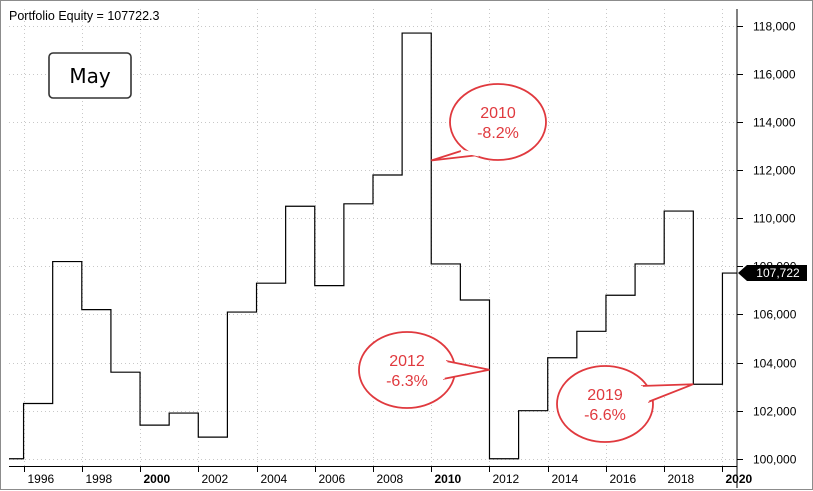  Describe the element at coordinates (215, 479) in the screenshot. I see `x-tick-label: 2002` at that location.